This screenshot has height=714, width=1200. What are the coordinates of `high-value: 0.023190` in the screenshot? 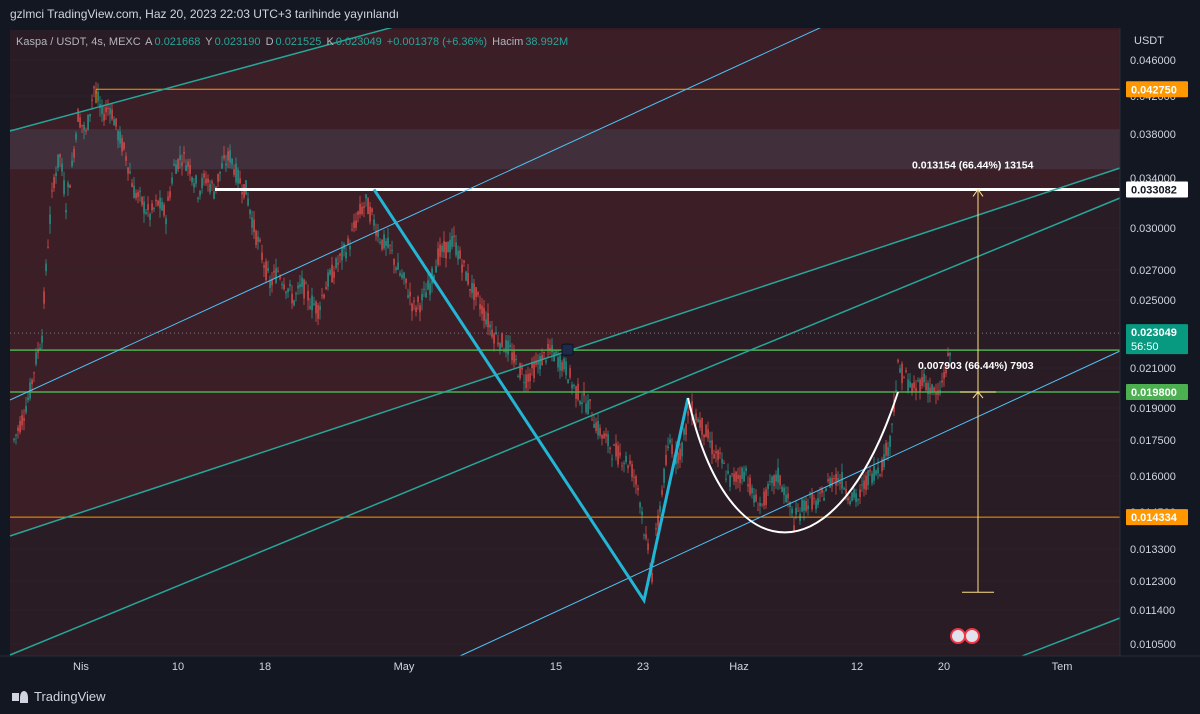 It's located at (237, 42).